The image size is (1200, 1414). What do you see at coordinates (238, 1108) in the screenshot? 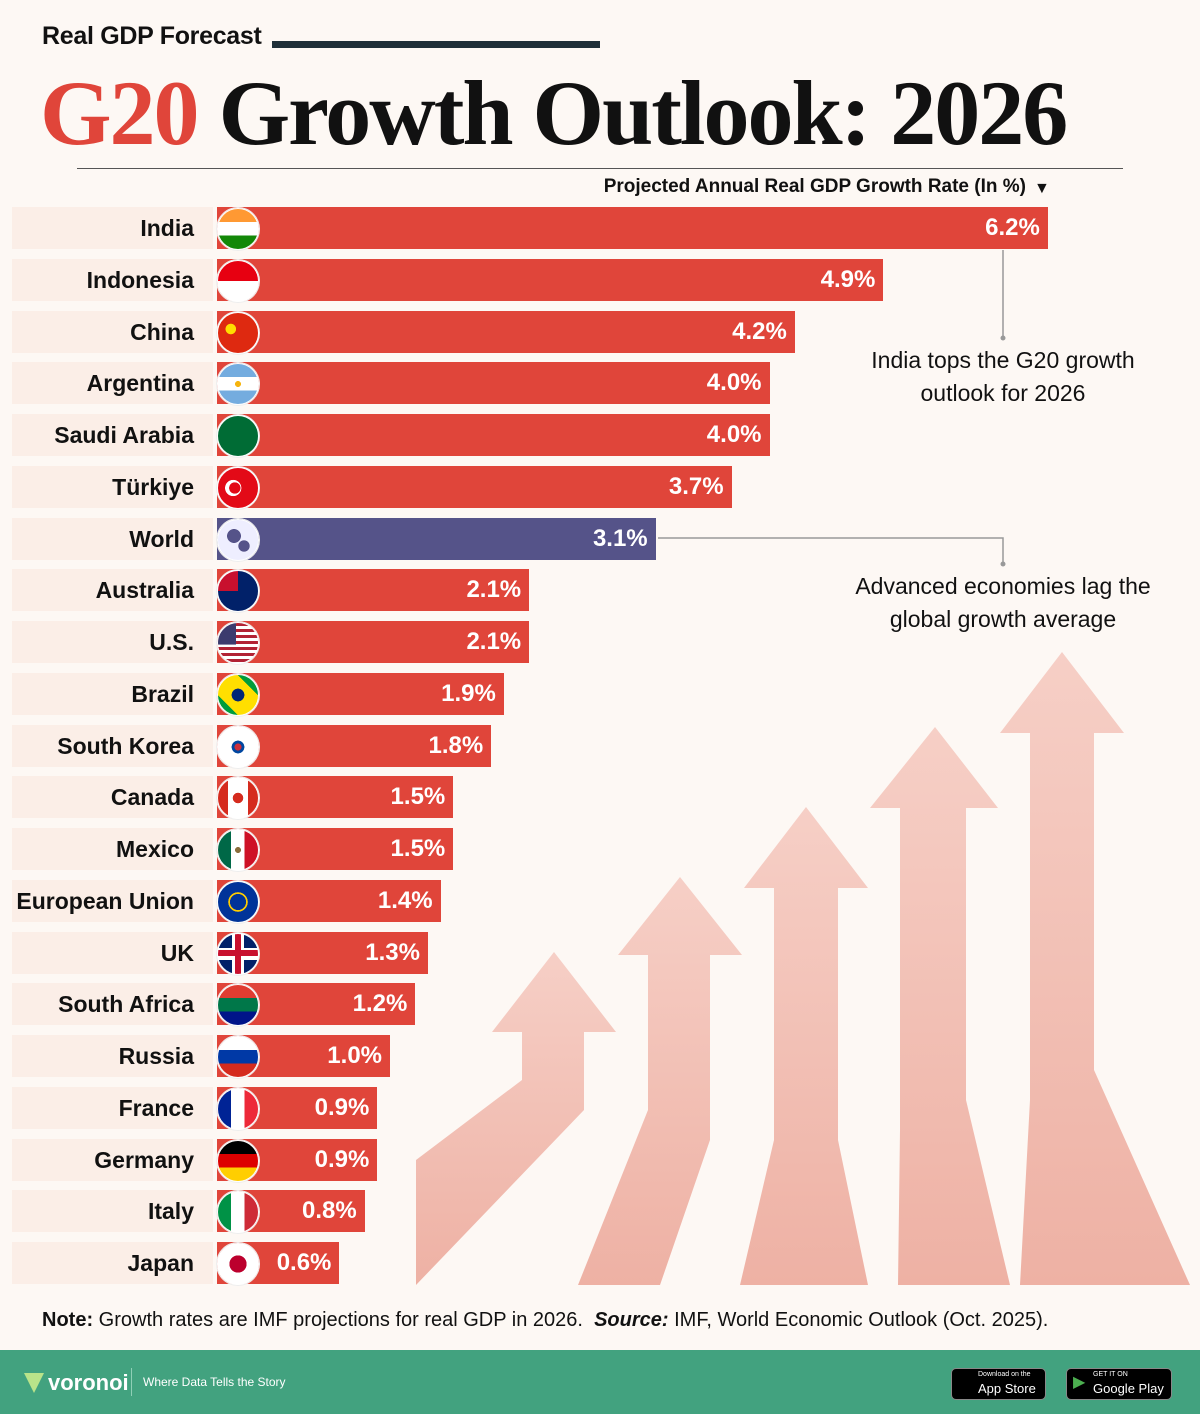
I see `flag-france-icon` at bounding box center [238, 1108].